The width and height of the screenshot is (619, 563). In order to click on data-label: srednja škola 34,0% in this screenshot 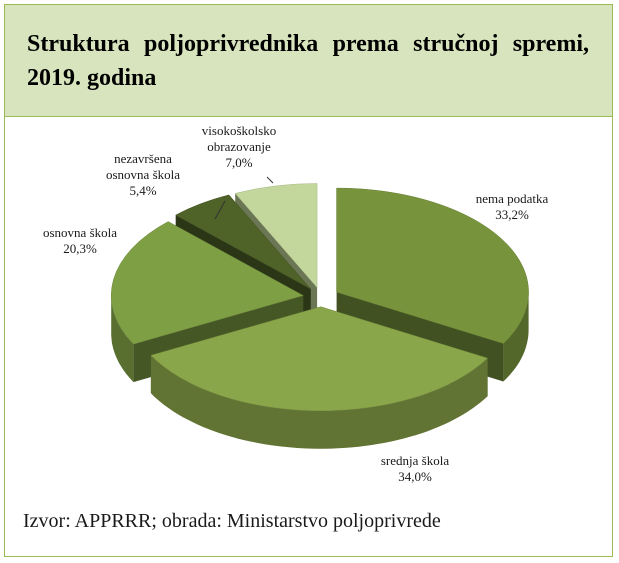, I will do `click(415, 469)`.